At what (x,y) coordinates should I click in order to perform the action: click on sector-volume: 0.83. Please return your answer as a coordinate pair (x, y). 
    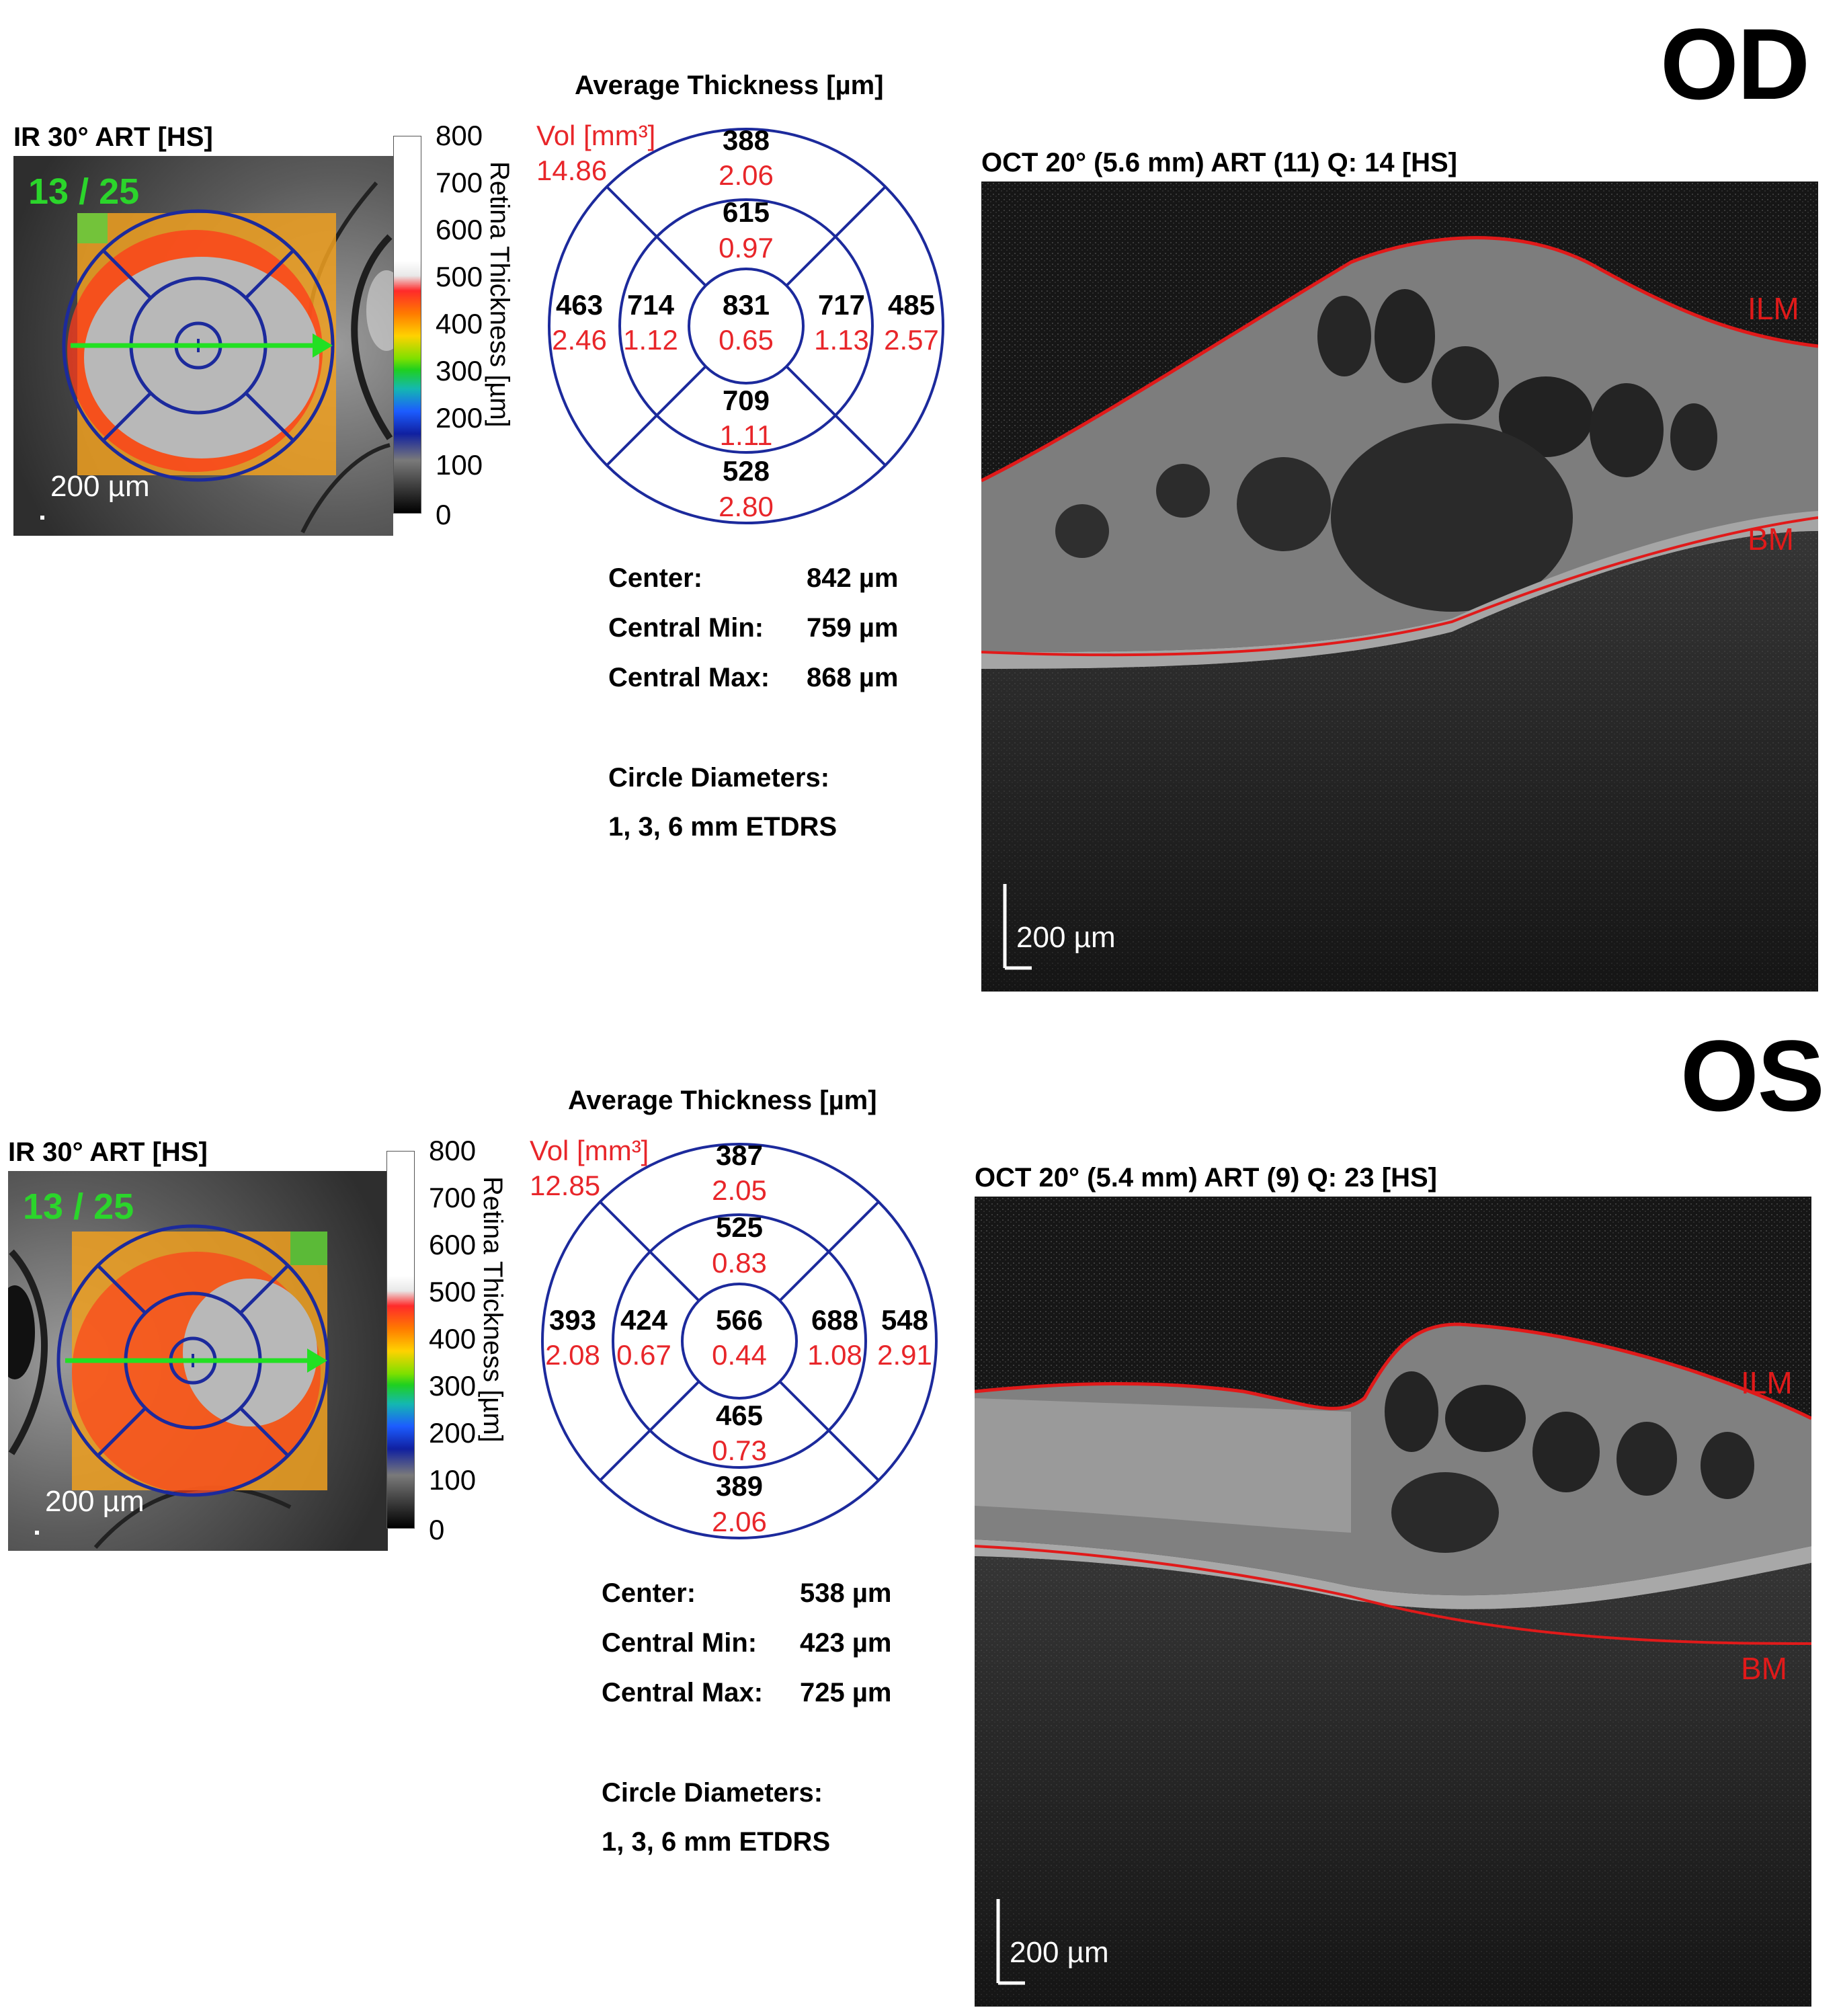
    Looking at the image, I should click on (739, 1263).